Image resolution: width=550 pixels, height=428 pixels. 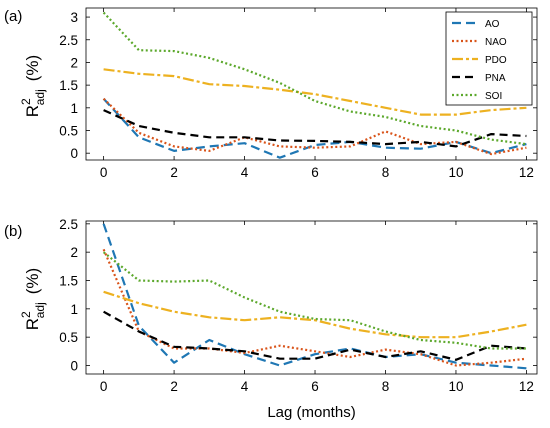 I want to click on legend-label-pdo: PDO, so click(x=496, y=60).